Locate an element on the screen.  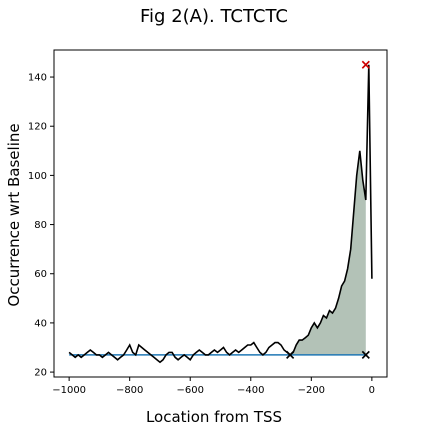
chart-title: Fig 2(A). TCTCTC is located at coordinates (214, 16).